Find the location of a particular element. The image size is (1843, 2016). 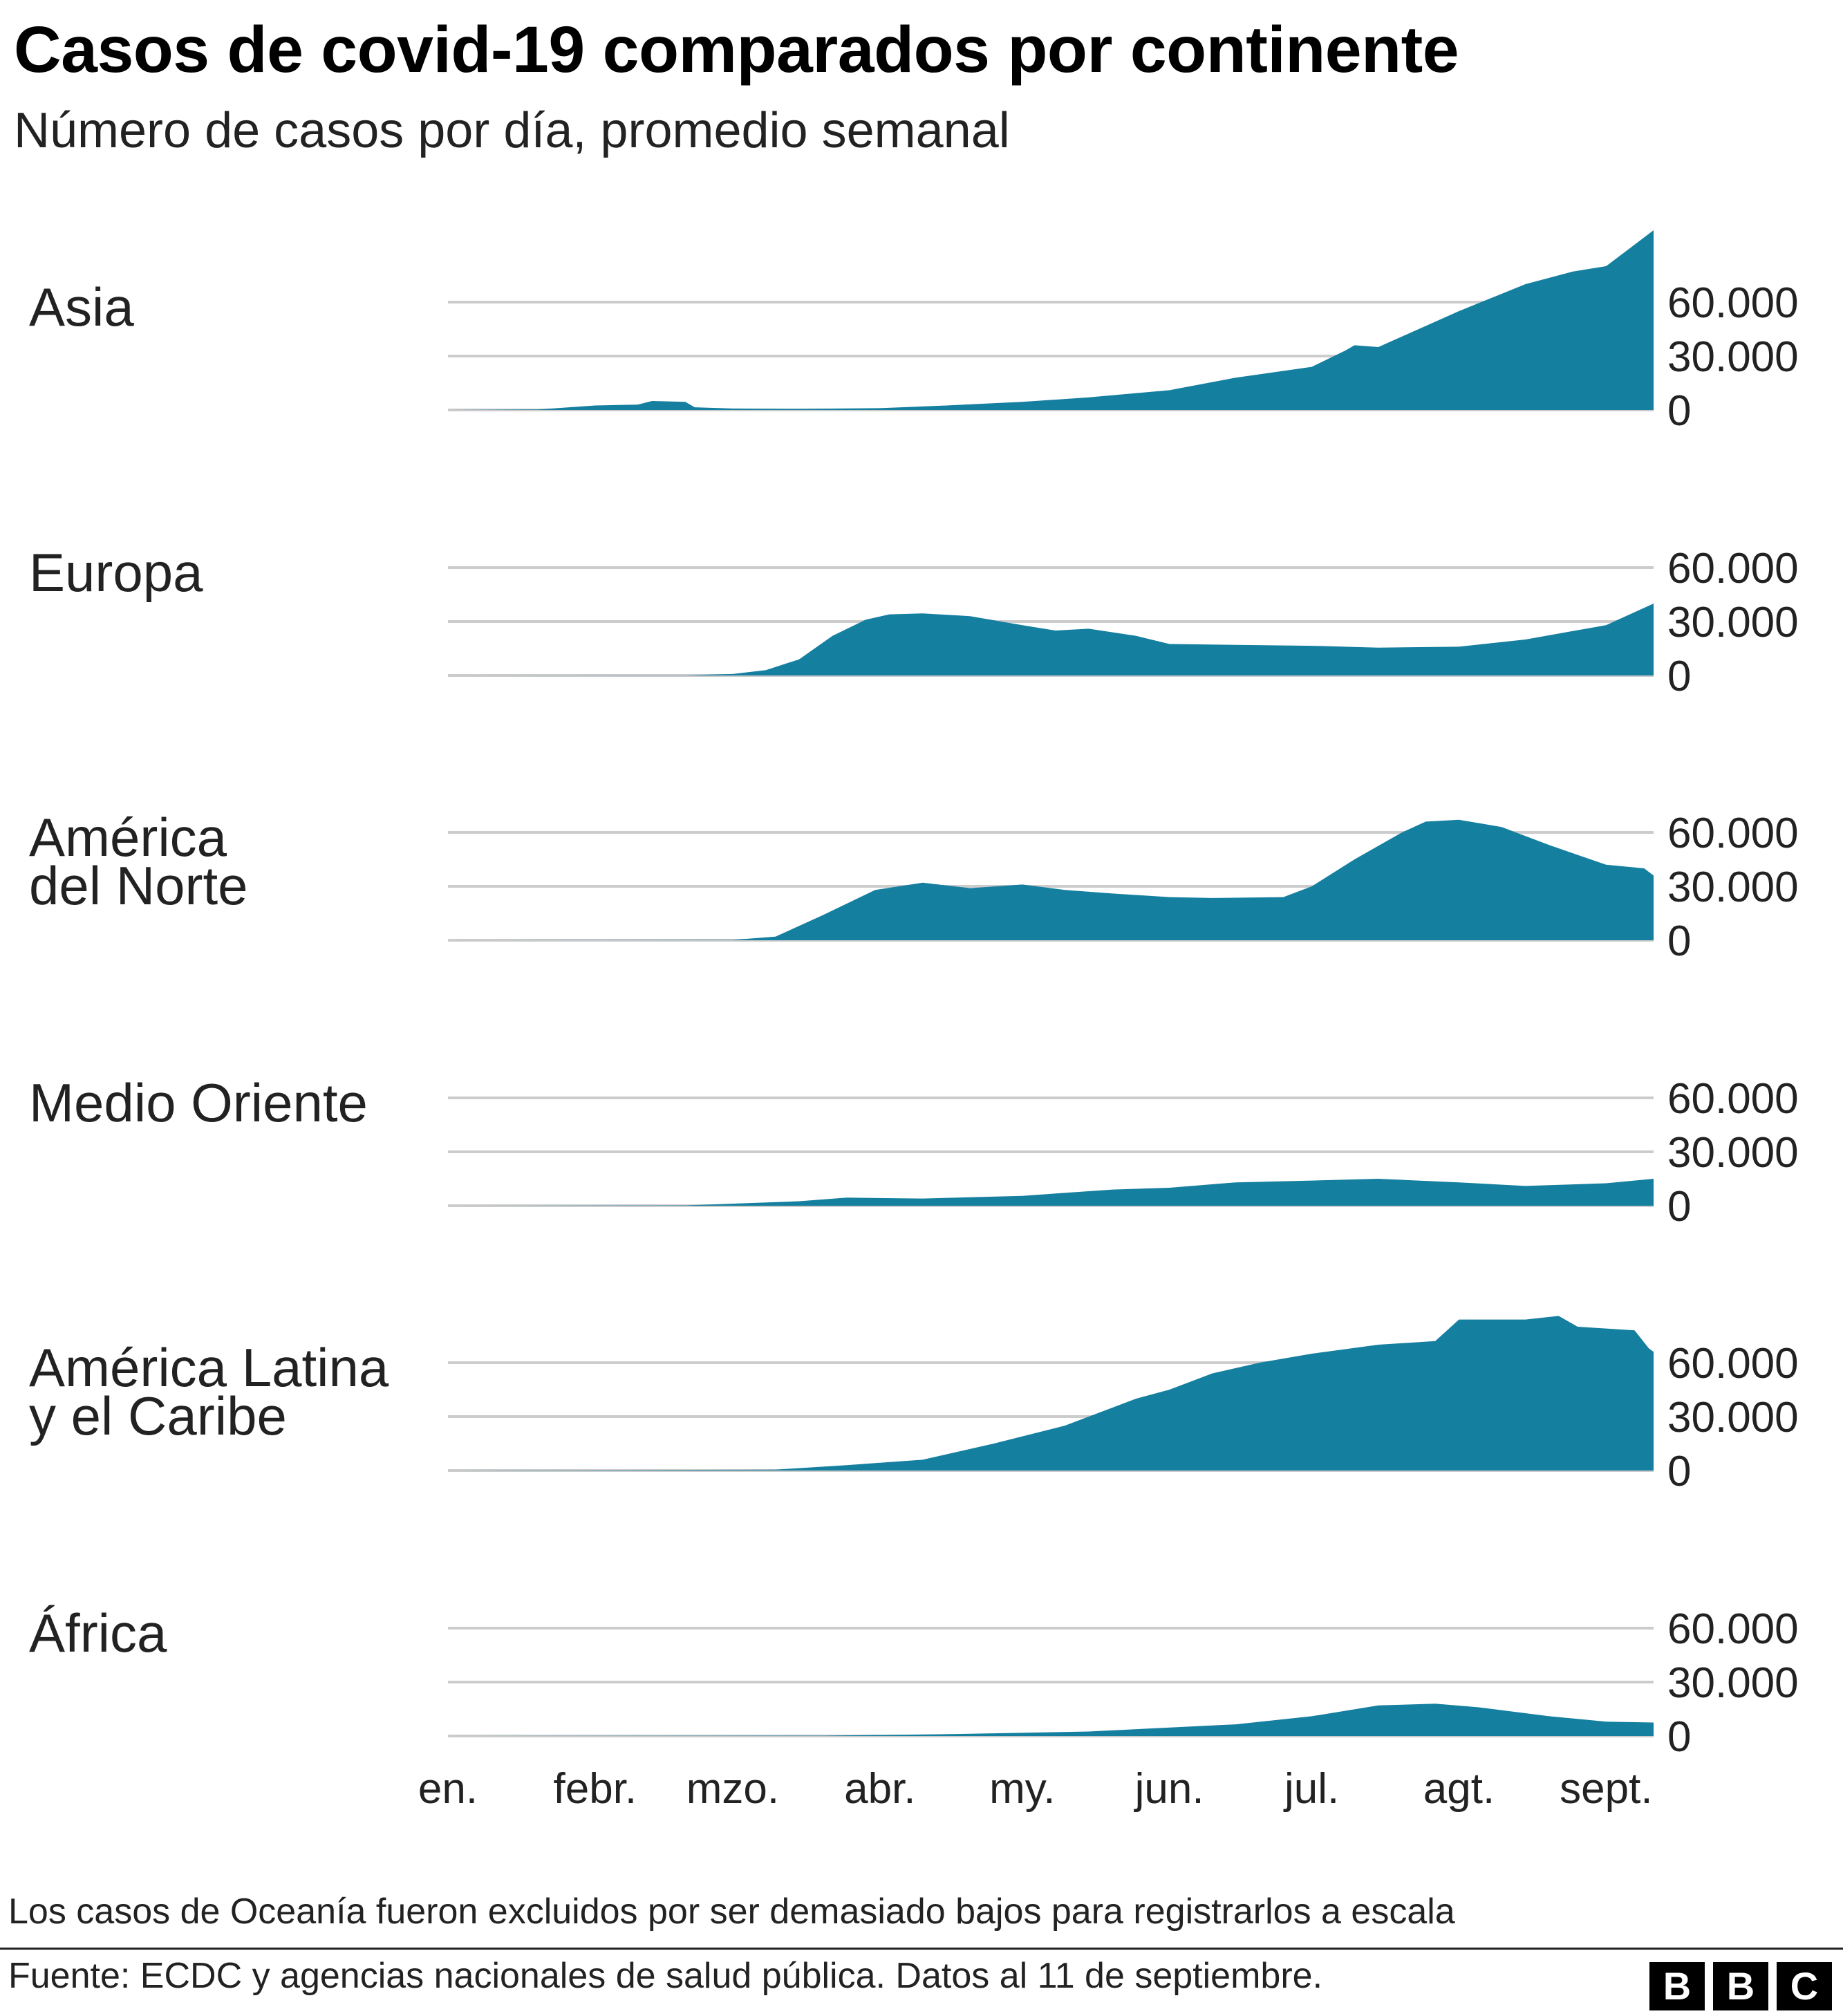

series-label: Medio Oriente is located at coordinates (198, 1102).